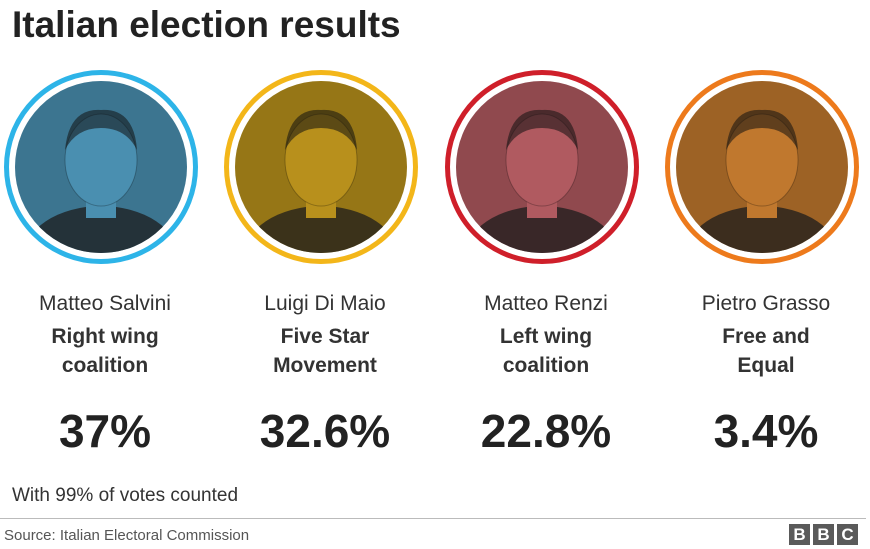 This screenshot has width=870, height=549. What do you see at coordinates (766, 336) in the screenshot?
I see `party-name-line1: Free and` at bounding box center [766, 336].